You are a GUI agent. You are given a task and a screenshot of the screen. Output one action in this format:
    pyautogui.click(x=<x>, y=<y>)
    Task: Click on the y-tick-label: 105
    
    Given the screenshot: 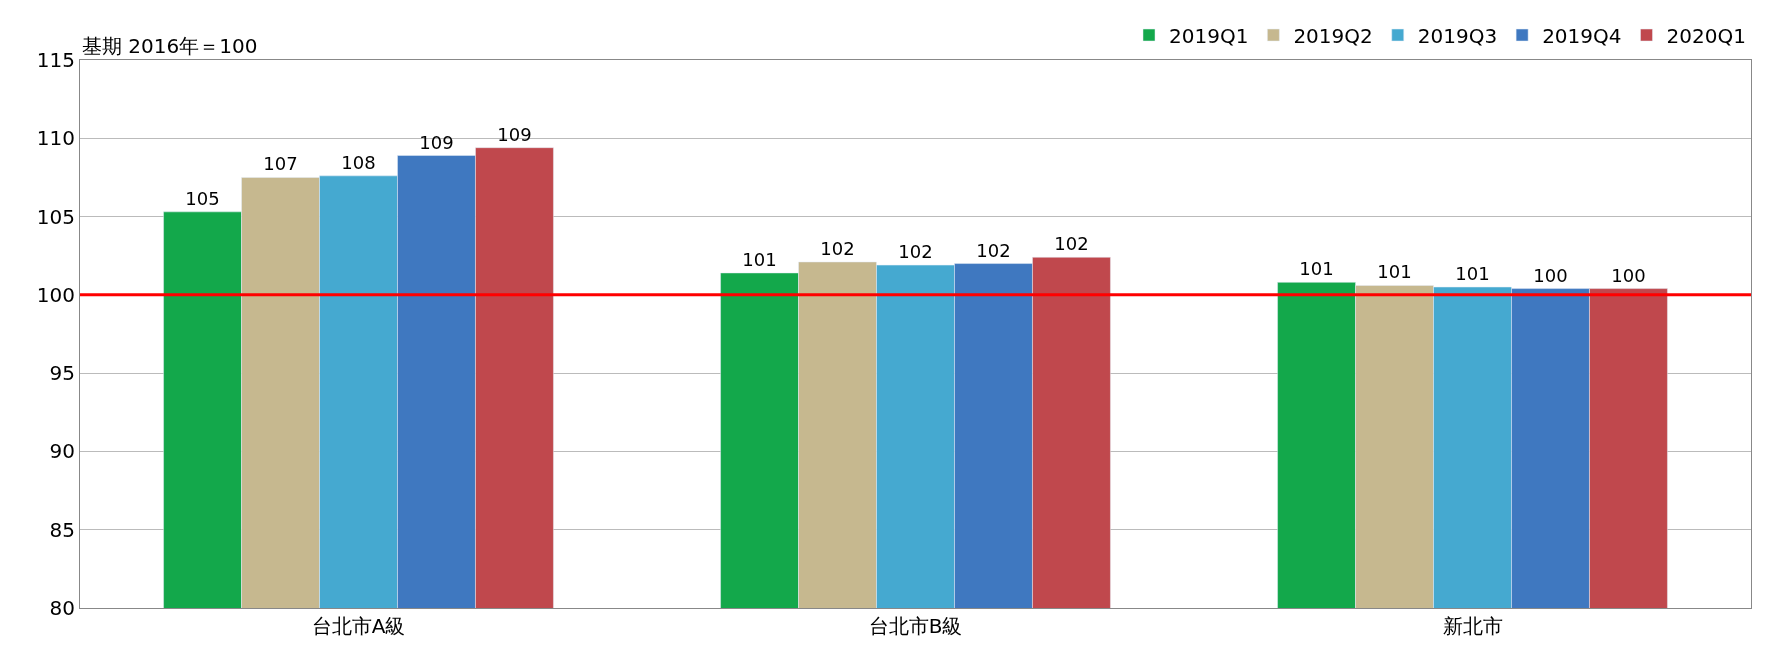 What is the action you would take?
    pyautogui.click(x=55, y=216)
    